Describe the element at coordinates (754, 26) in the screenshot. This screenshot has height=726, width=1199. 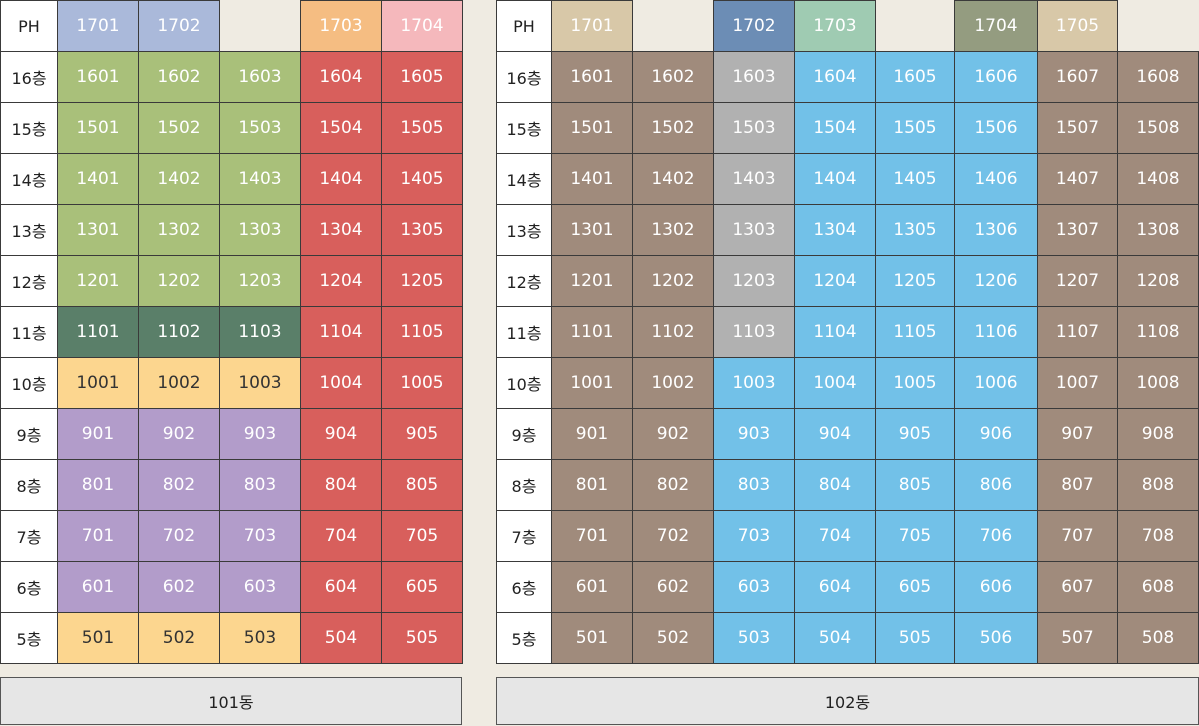
I see `unit-cell: 1702` at that location.